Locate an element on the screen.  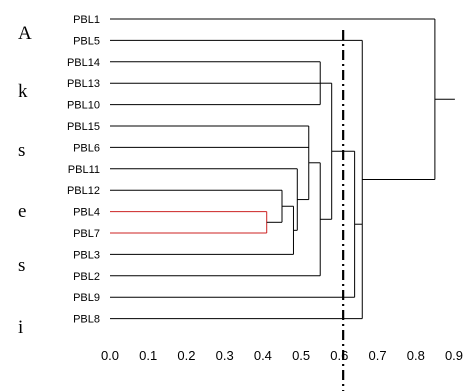
leaf-label: PBL6 is located at coordinates (86, 148).